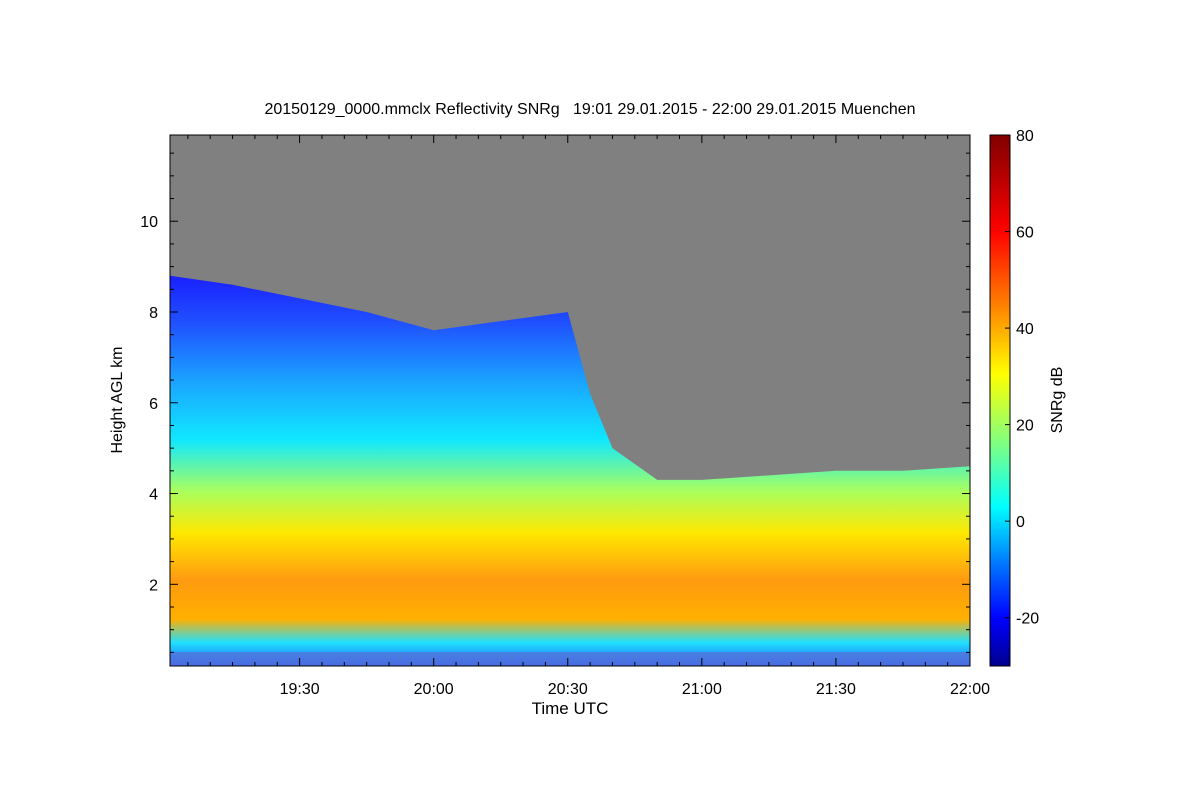 The height and width of the screenshot is (800, 1200). What do you see at coordinates (1025, 233) in the screenshot?
I see `colorbar-tick-label: 60` at bounding box center [1025, 233].